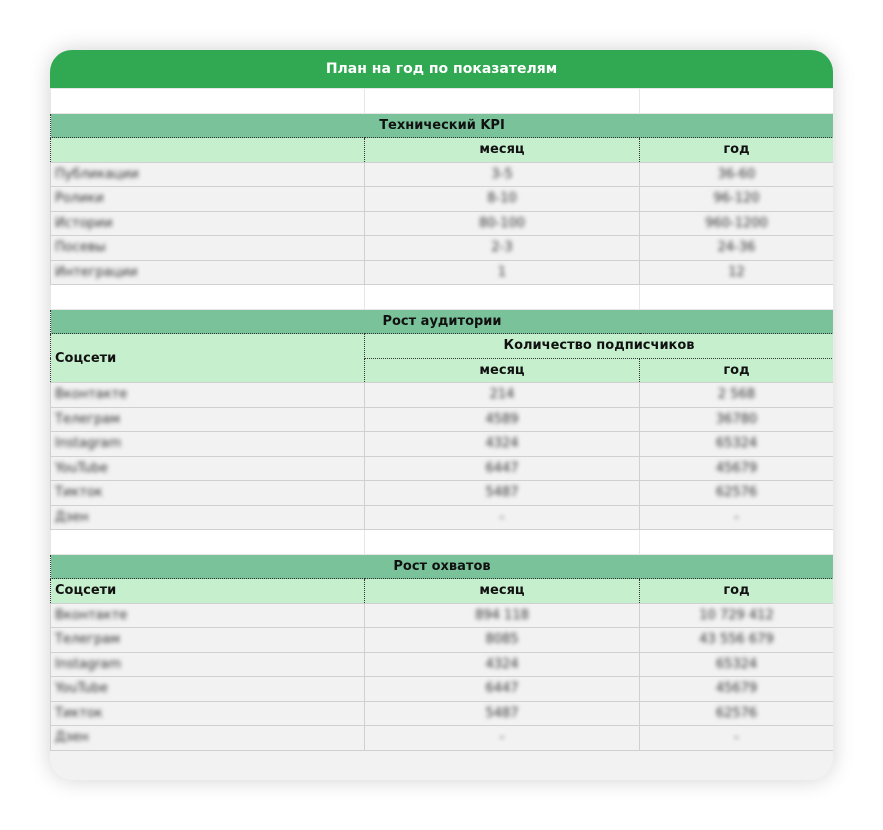  Describe the element at coordinates (502, 395) in the screenshot. I see `cell-text: 214` at that location.